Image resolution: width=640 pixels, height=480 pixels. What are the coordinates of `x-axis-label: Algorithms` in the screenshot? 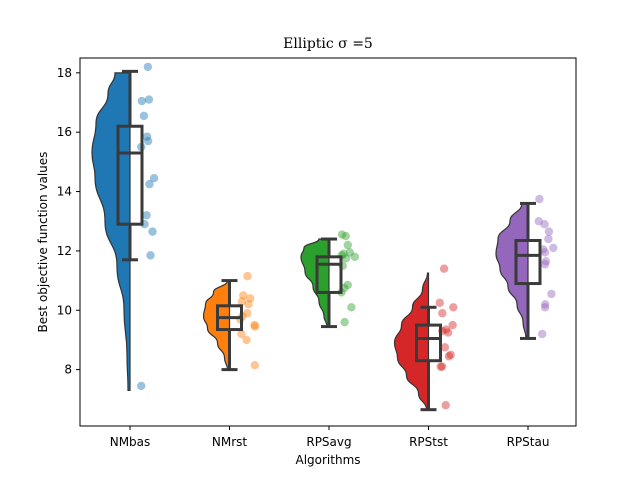 It's located at (327, 460).